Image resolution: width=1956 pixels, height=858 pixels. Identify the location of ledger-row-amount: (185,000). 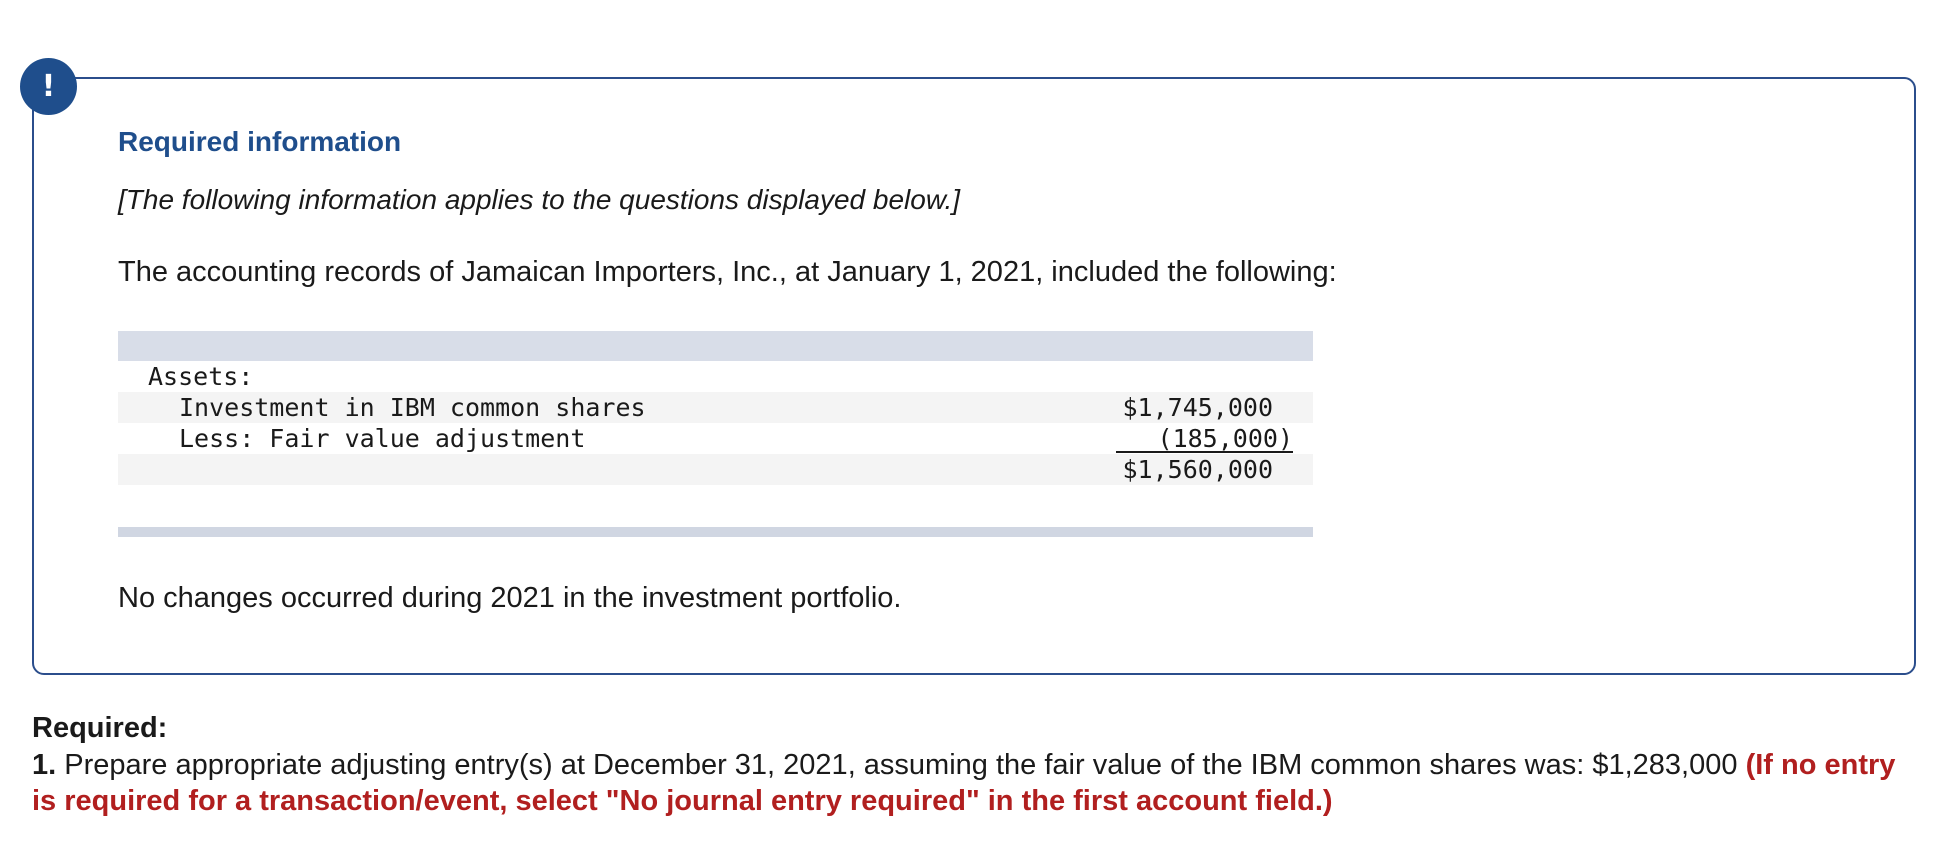
(1225, 438).